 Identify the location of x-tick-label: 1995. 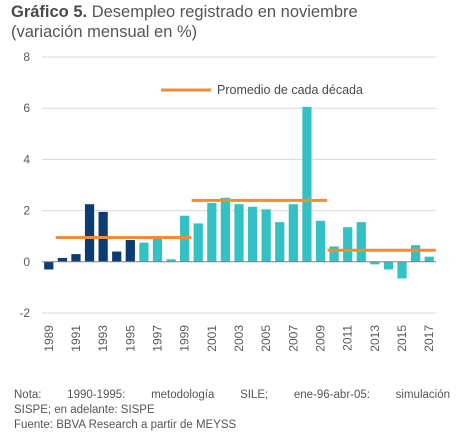
(130, 338).